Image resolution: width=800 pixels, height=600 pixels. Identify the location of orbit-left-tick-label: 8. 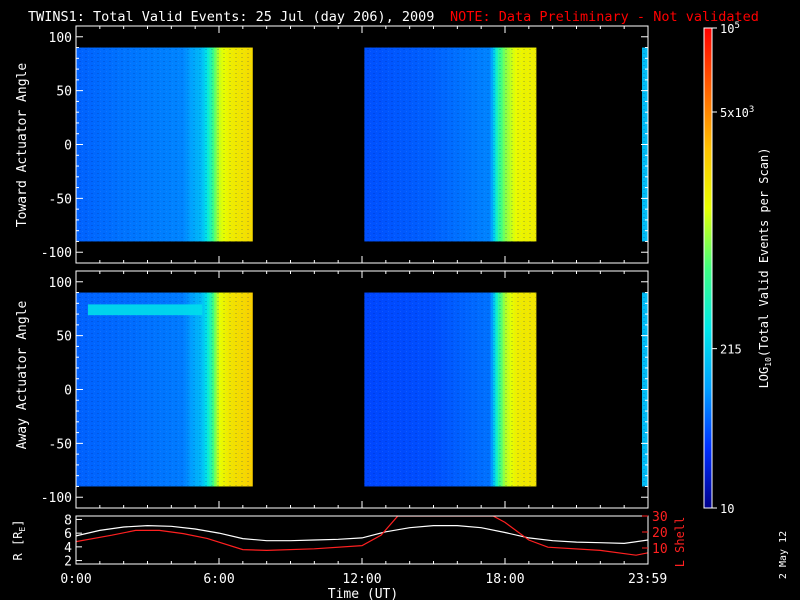
(68, 520).